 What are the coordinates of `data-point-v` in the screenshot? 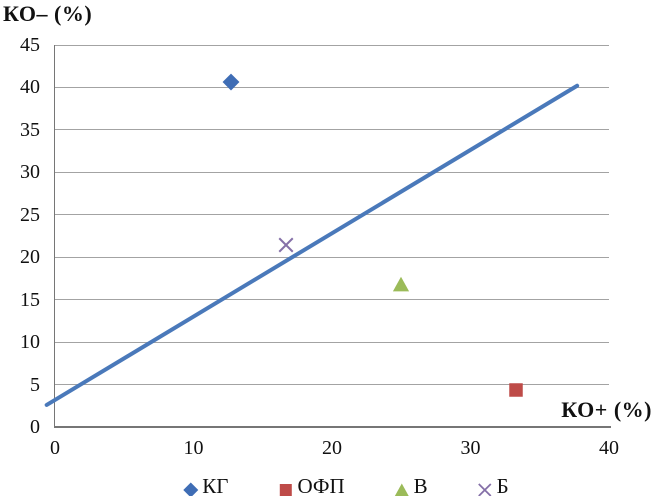 It's located at (401, 284).